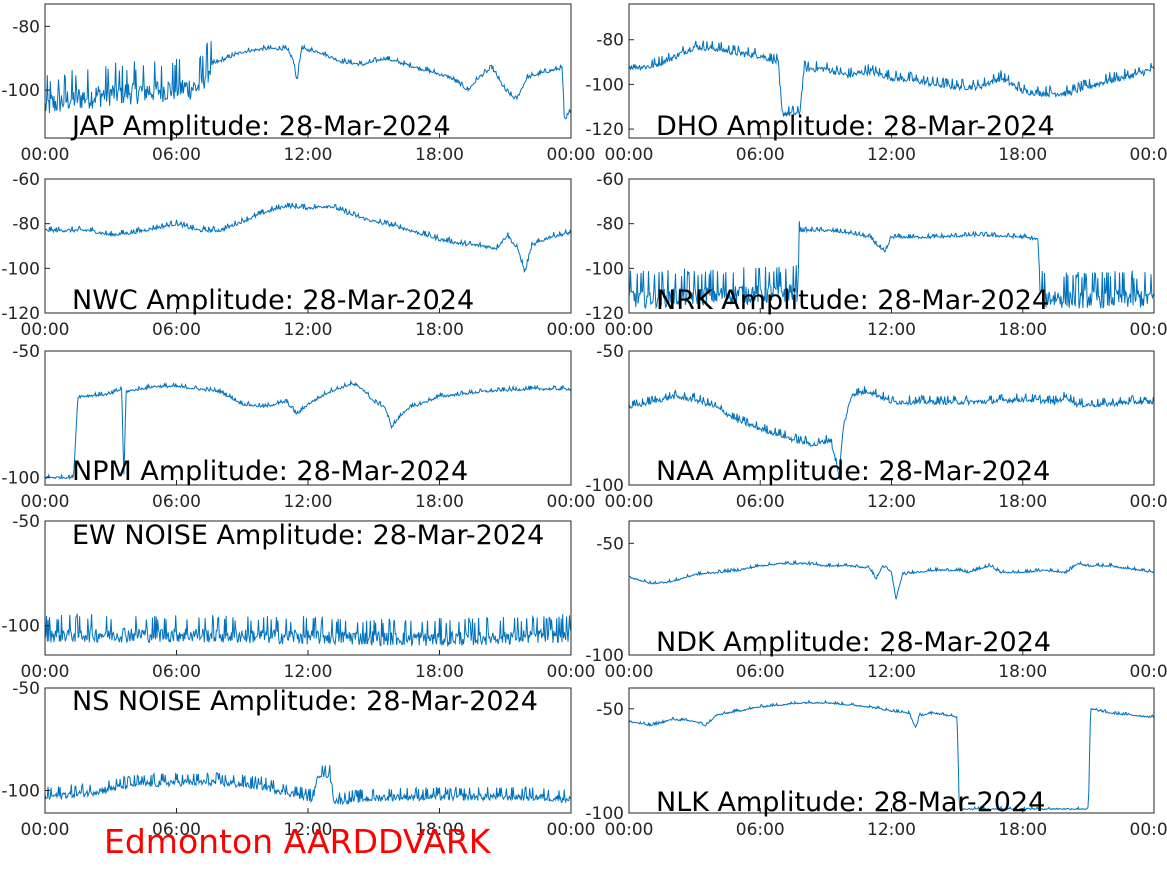 The width and height of the screenshot is (1167, 875). I want to click on jap-panel-title: JAP Amplitude: 28-Mar-2024, so click(260, 126).